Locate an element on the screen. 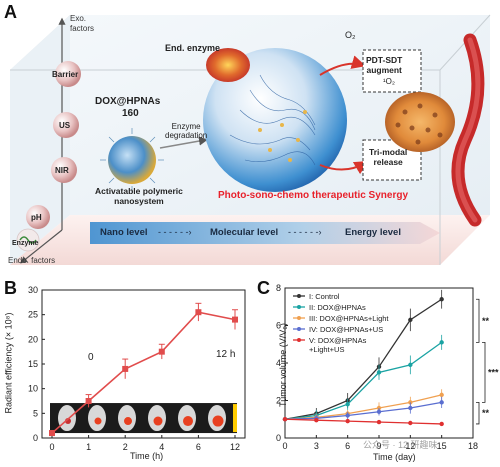 The image size is (500, 467). small-nanoparticle-spikes is located at coordinates (132, 160).